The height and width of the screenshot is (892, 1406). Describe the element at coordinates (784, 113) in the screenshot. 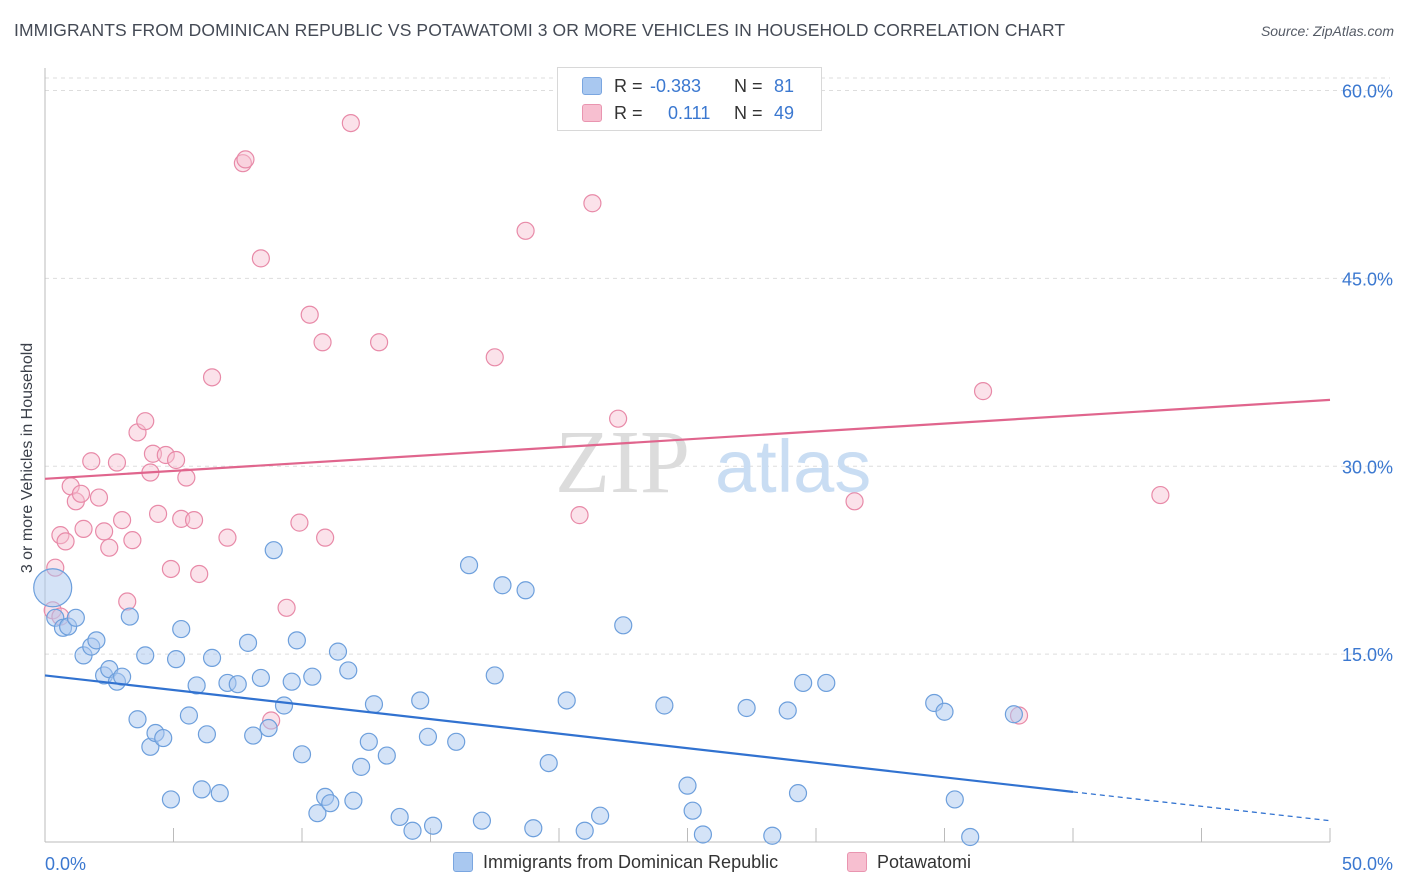

I see `legend-n-value: 49` at that location.